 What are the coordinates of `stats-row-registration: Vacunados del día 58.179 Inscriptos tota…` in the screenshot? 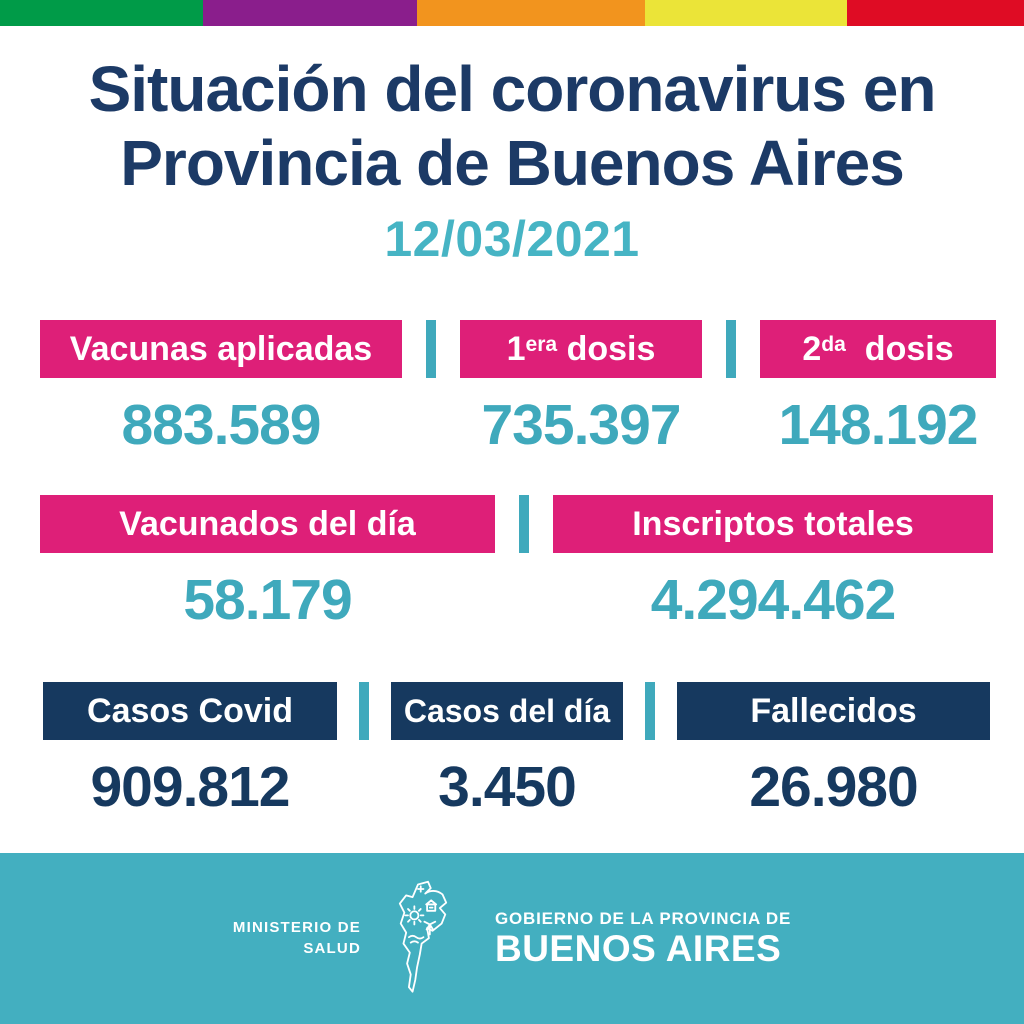 It's located at (516, 564).